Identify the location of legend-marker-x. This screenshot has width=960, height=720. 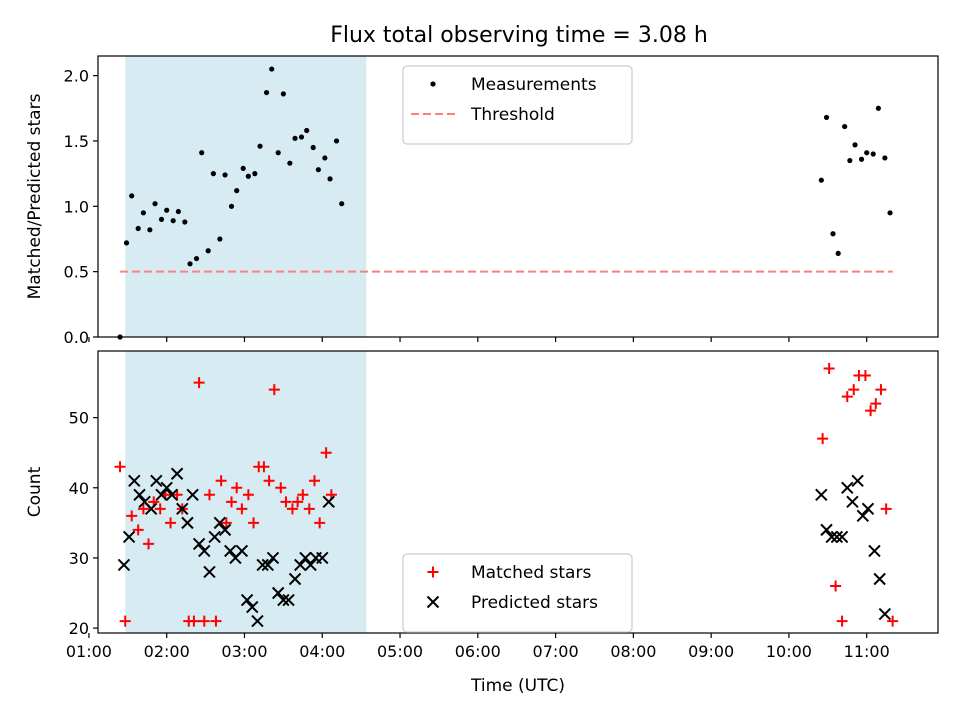
(433, 602).